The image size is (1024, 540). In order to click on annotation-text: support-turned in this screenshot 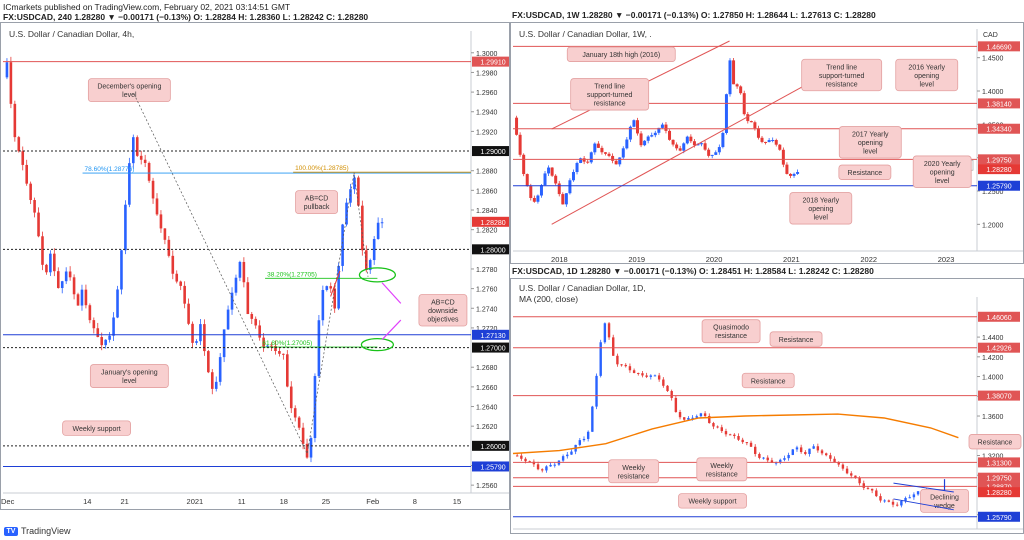, I will do `click(842, 76)`.